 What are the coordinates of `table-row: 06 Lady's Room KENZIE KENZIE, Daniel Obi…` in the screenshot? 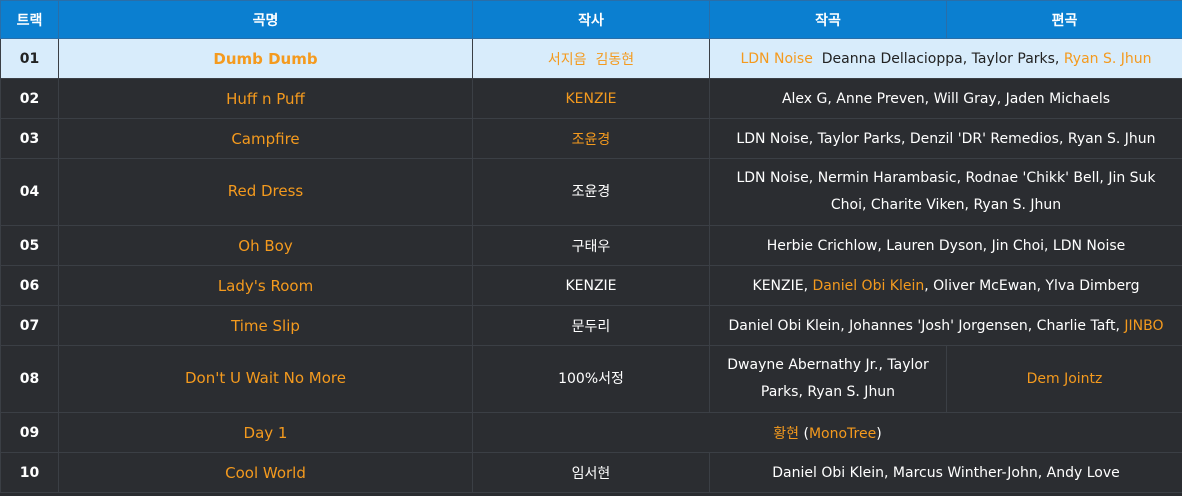 It's located at (591, 285).